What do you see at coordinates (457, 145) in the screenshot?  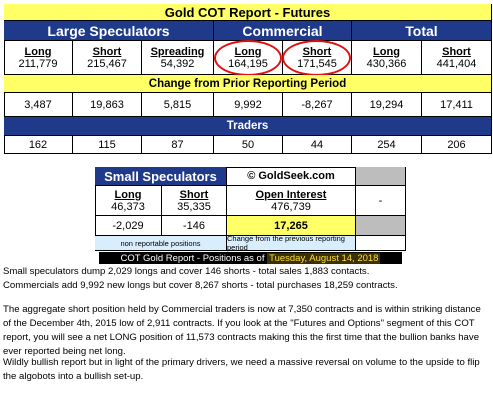 I see `traders-total-short: 206` at bounding box center [457, 145].